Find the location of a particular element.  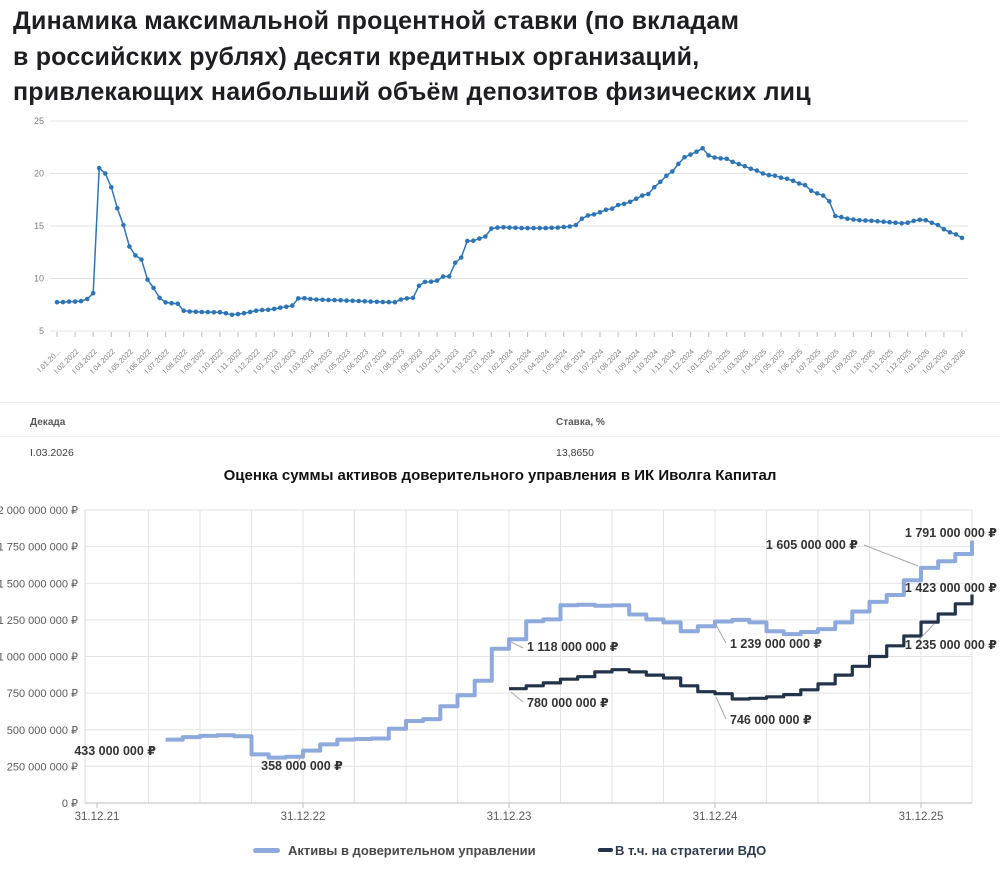

x-tick-label: 31.12.24 is located at coordinates (715, 817).